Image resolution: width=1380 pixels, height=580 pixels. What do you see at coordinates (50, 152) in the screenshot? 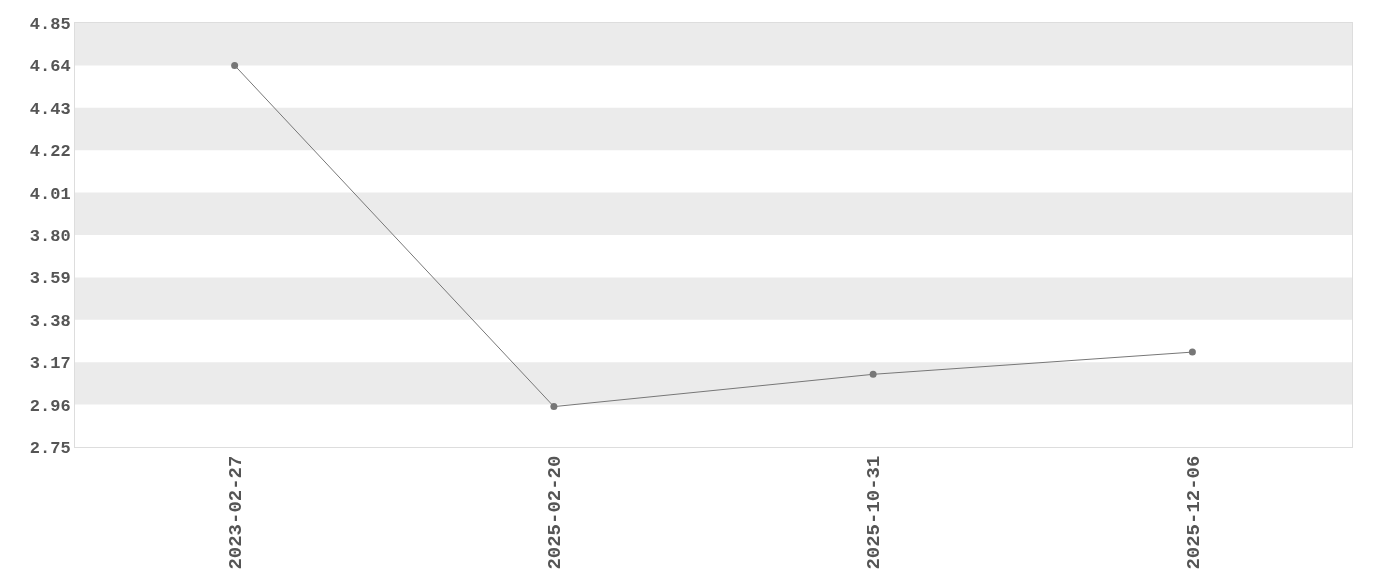
I see `y-tick-label: 4.22` at bounding box center [50, 152].